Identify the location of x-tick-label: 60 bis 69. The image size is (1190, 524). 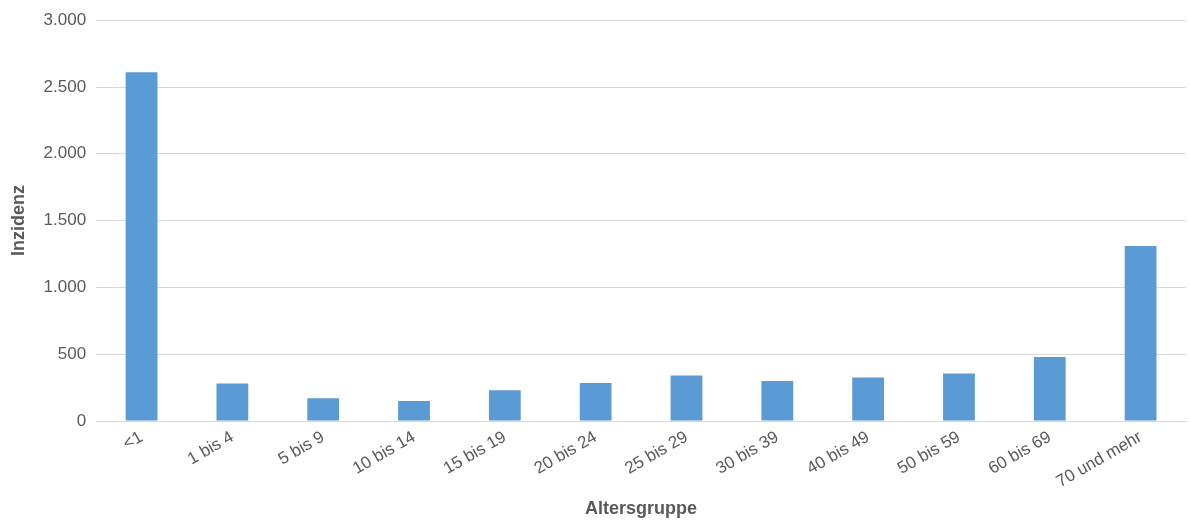
(1019, 452).